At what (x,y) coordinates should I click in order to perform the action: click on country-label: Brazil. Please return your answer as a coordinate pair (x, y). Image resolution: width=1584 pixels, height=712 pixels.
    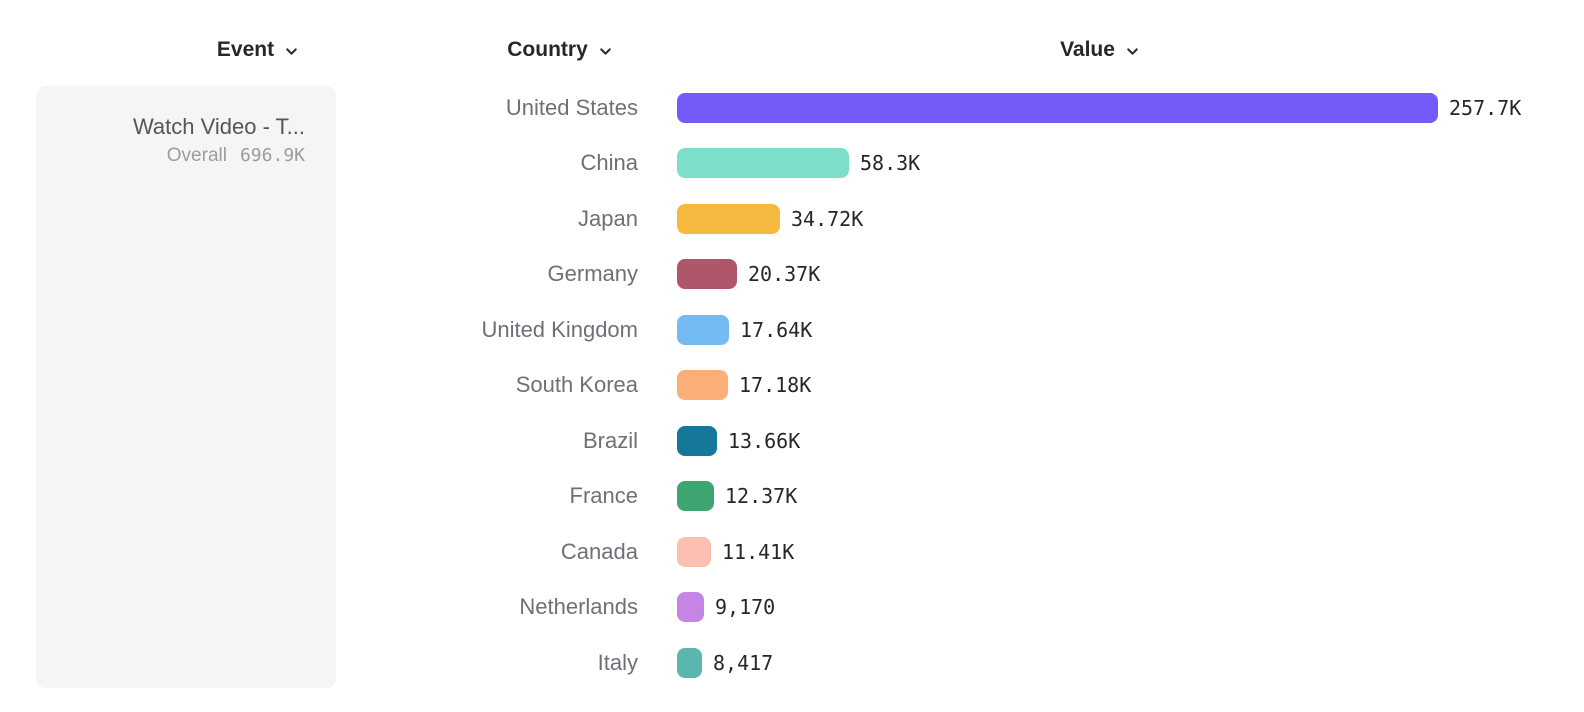
    Looking at the image, I should click on (610, 440).